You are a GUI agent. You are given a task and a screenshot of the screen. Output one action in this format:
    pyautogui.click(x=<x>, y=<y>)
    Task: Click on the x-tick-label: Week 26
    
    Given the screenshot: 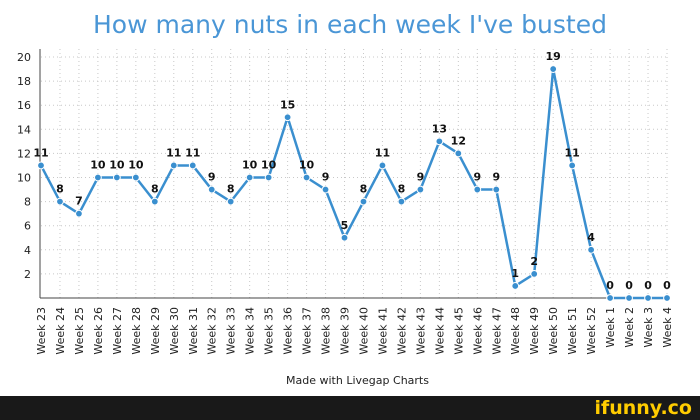 What is the action you would take?
    pyautogui.click(x=98, y=331)
    